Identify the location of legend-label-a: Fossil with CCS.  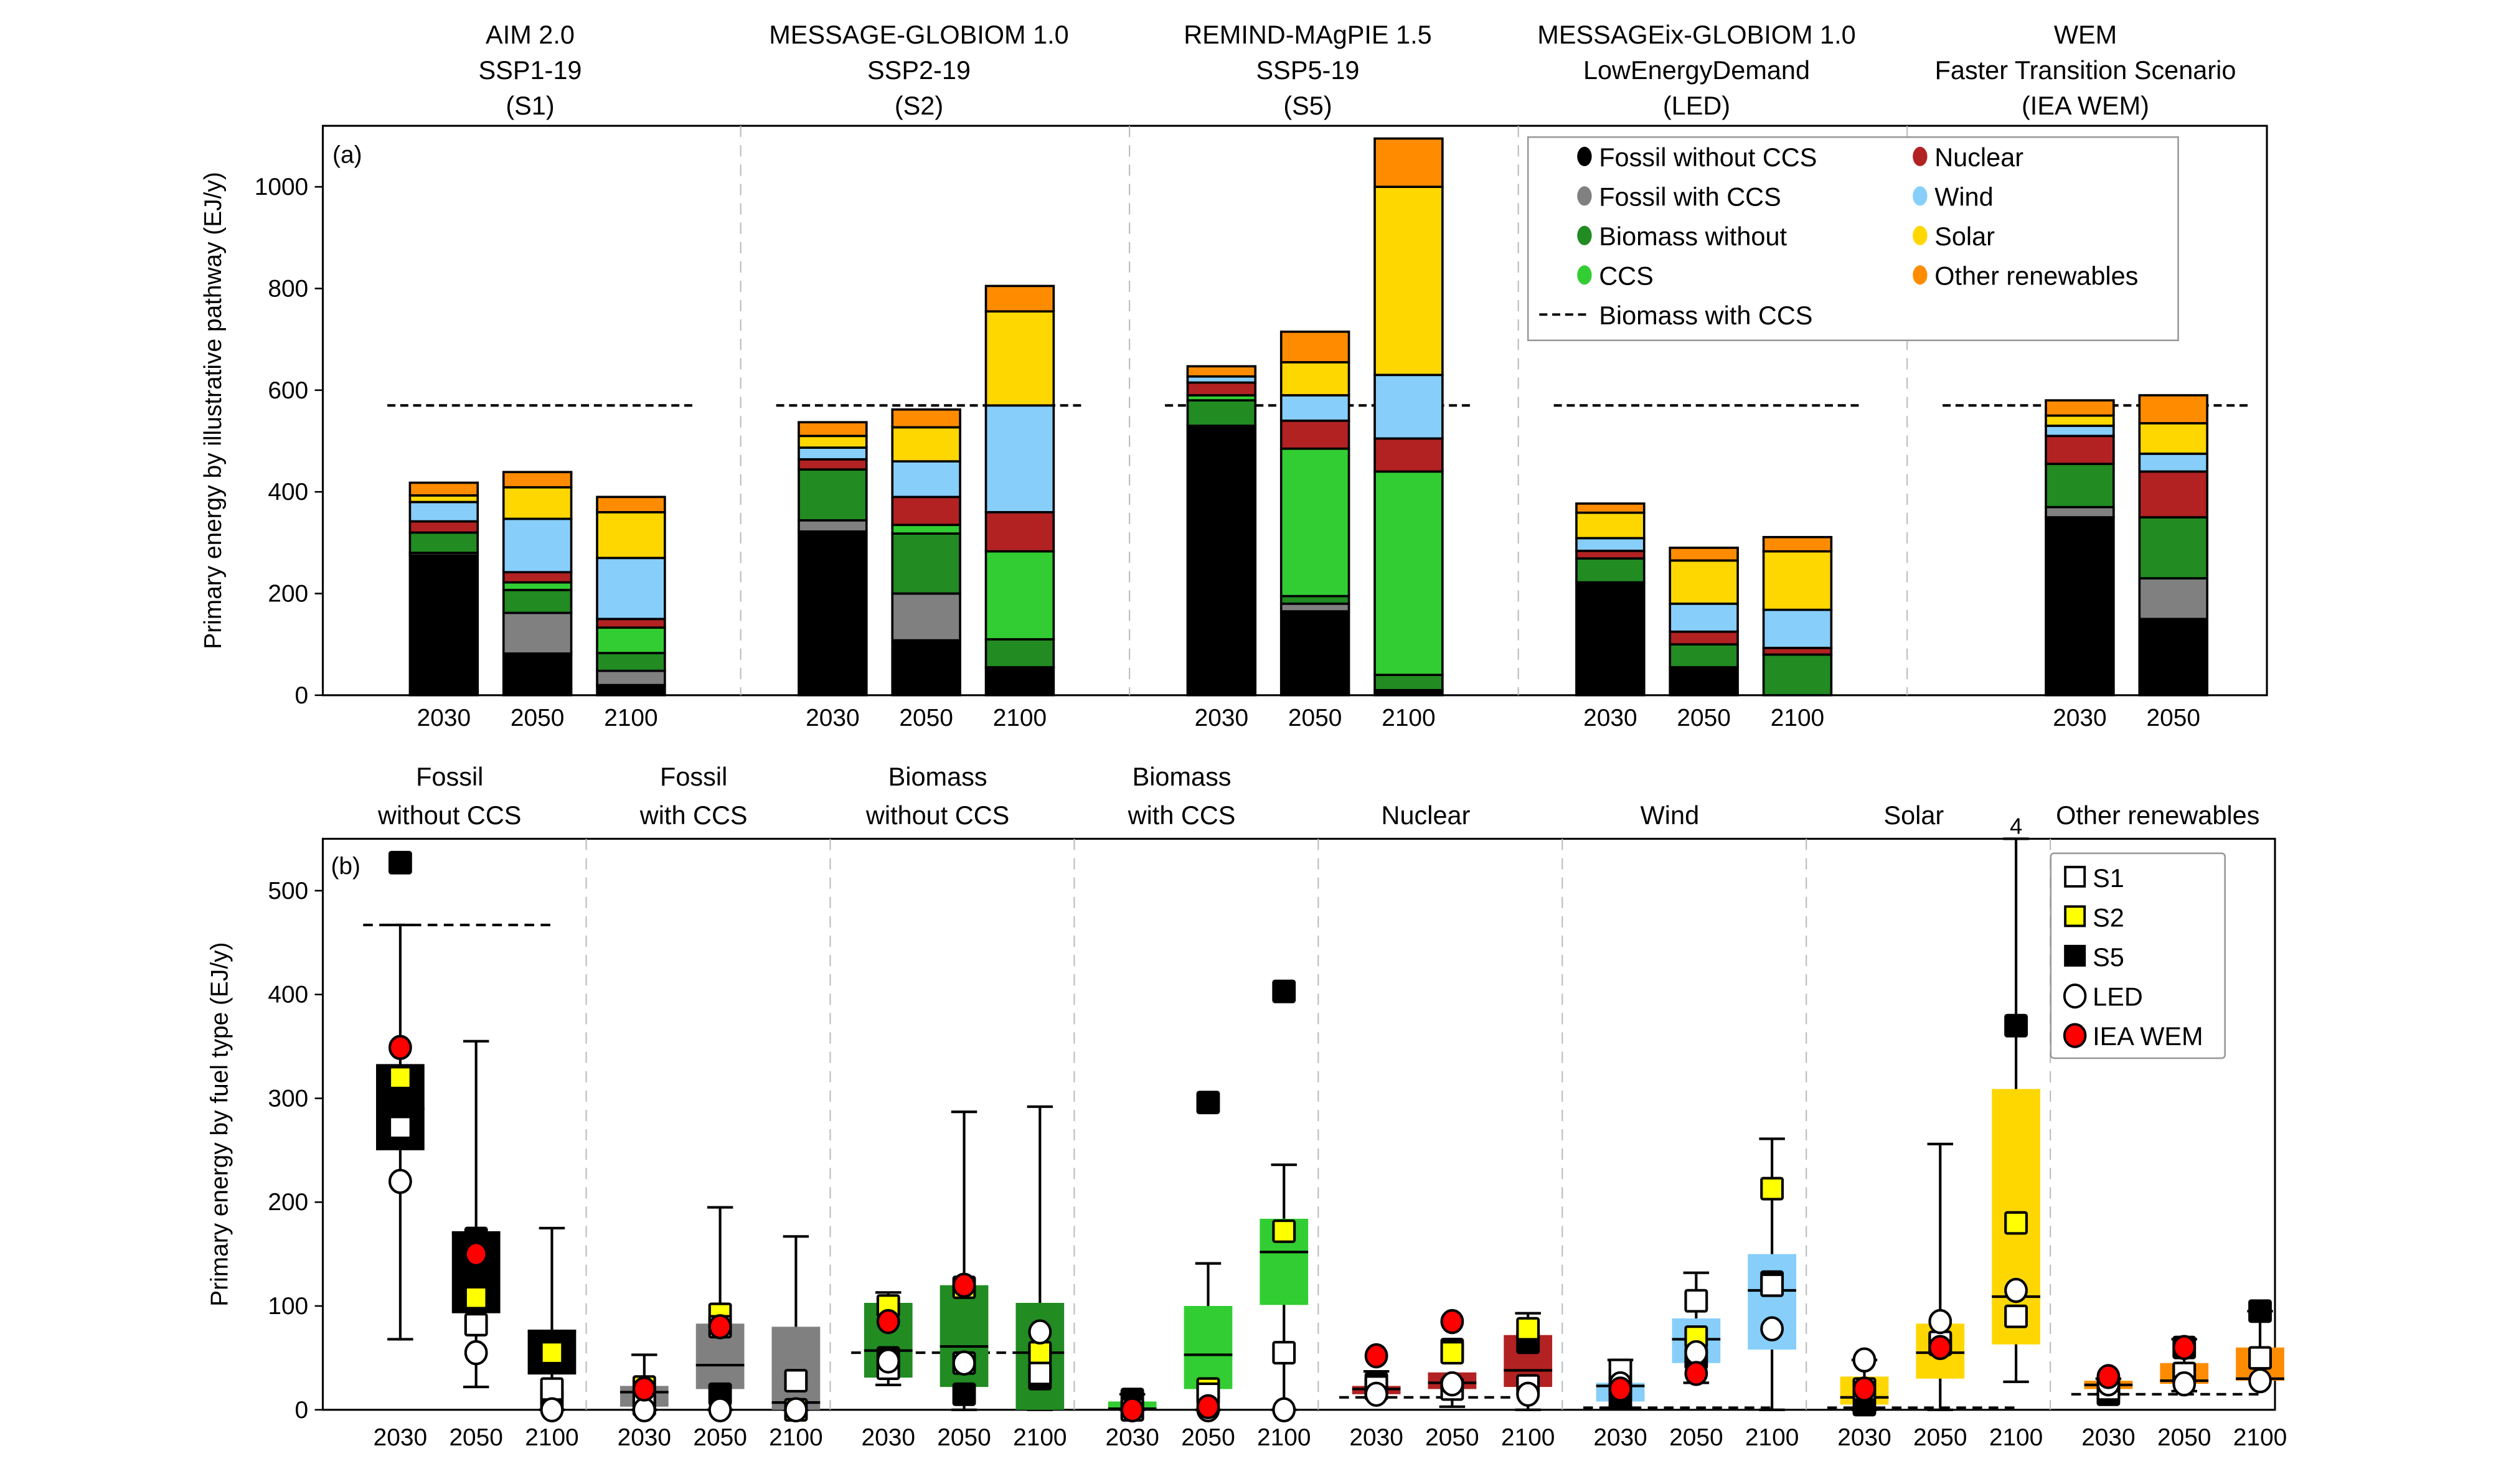
(1690, 196).